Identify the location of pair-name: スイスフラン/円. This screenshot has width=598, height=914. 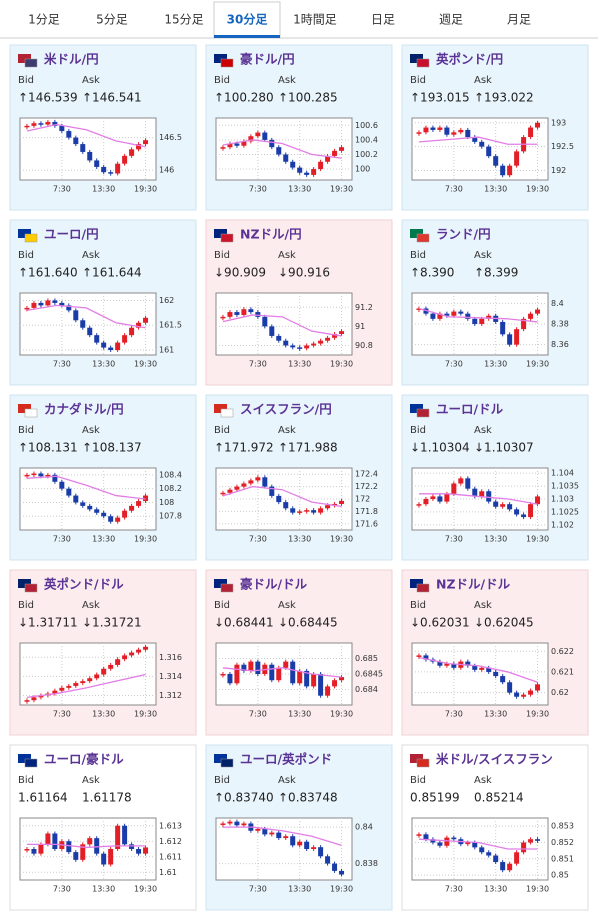
(286, 409).